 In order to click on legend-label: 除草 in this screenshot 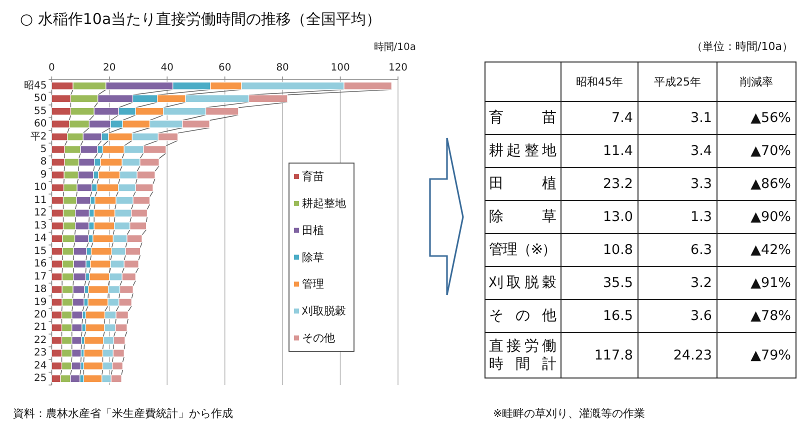, I will do `click(313, 257)`.